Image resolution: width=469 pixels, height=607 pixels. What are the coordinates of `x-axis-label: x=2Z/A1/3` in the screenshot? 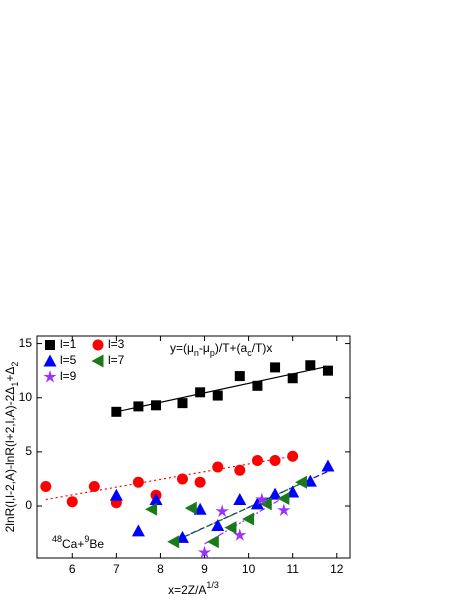 It's located at (193, 588).